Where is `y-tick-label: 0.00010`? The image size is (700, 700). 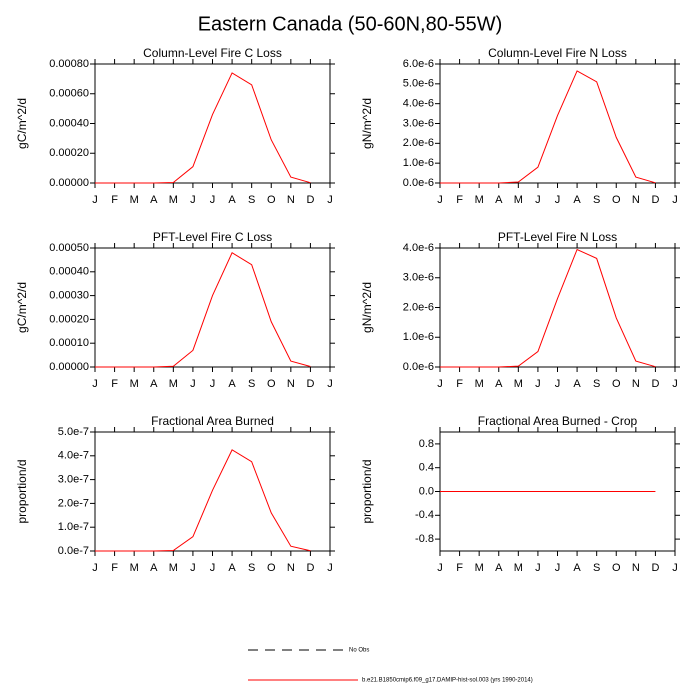 y-tick-label: 0.00010 is located at coordinates (69, 343).